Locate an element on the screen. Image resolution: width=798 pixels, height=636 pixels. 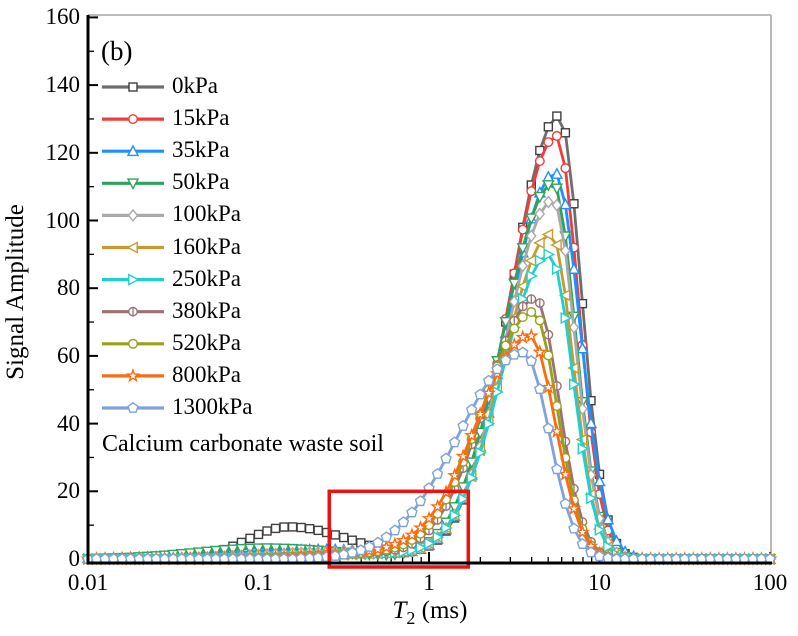
legend-item-160kPa is located at coordinates (133, 247).